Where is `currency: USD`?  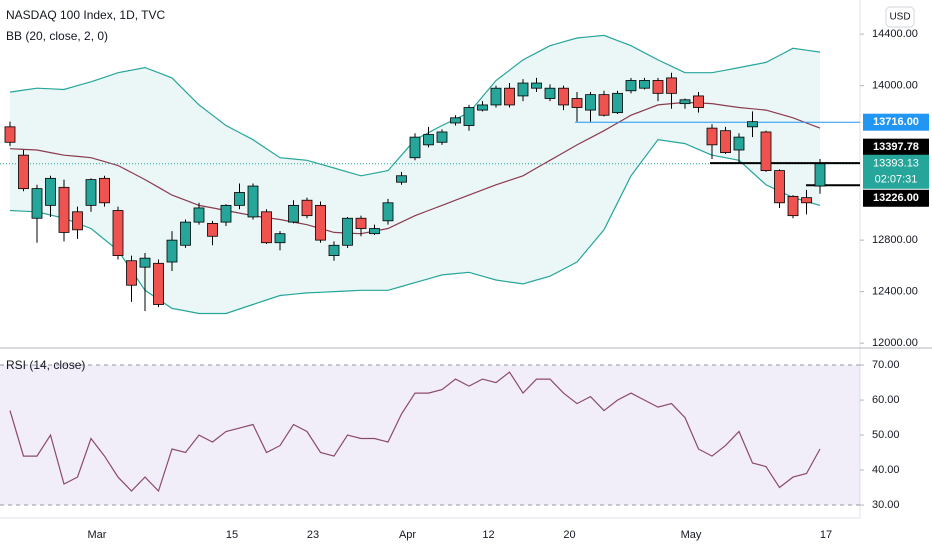 currency: USD is located at coordinates (899, 17).